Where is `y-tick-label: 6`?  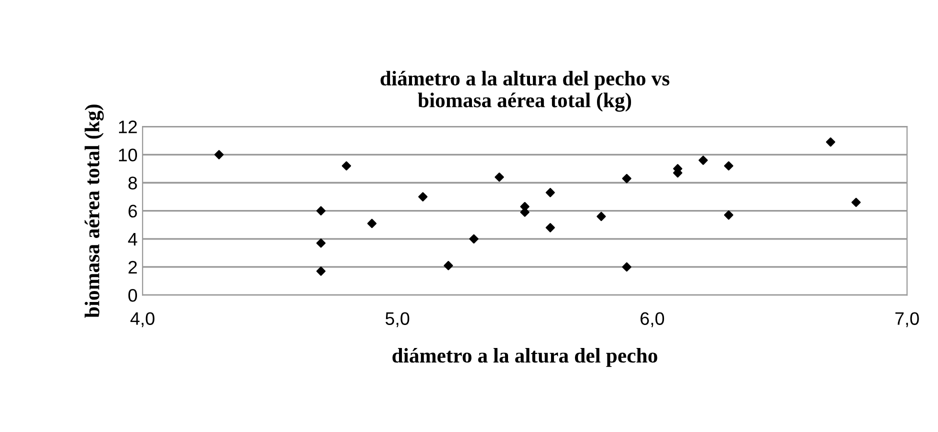 y-tick-label: 6 is located at coordinates (132, 211).